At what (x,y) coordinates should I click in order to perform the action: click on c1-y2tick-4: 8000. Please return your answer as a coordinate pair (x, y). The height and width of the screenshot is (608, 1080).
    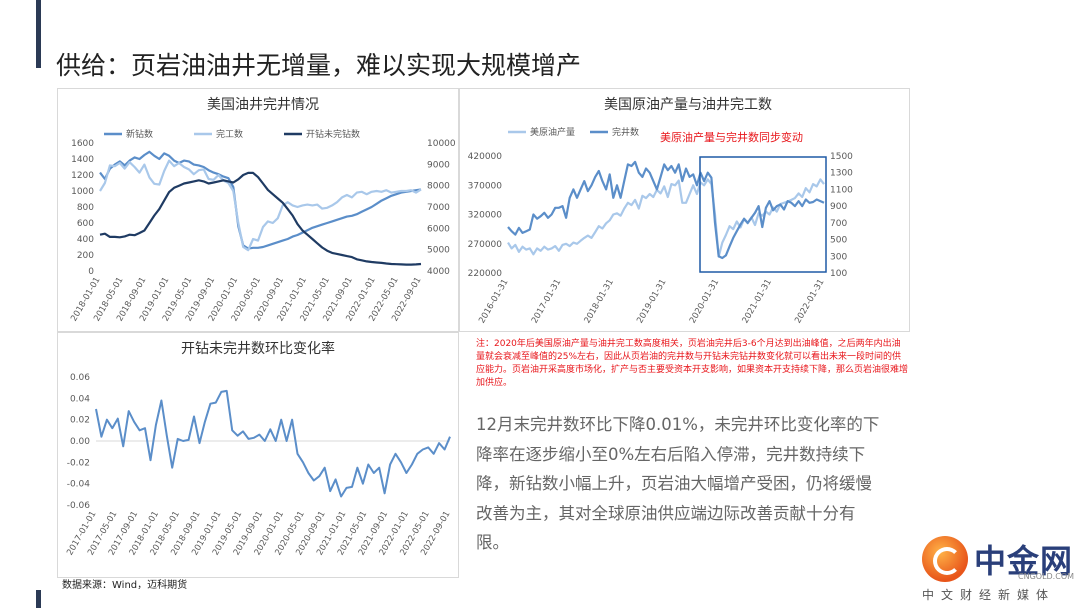
    Looking at the image, I should click on (438, 187).